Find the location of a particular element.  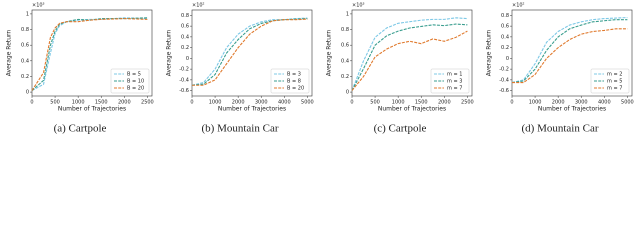

legend-label: B = 10 is located at coordinates (135, 82).